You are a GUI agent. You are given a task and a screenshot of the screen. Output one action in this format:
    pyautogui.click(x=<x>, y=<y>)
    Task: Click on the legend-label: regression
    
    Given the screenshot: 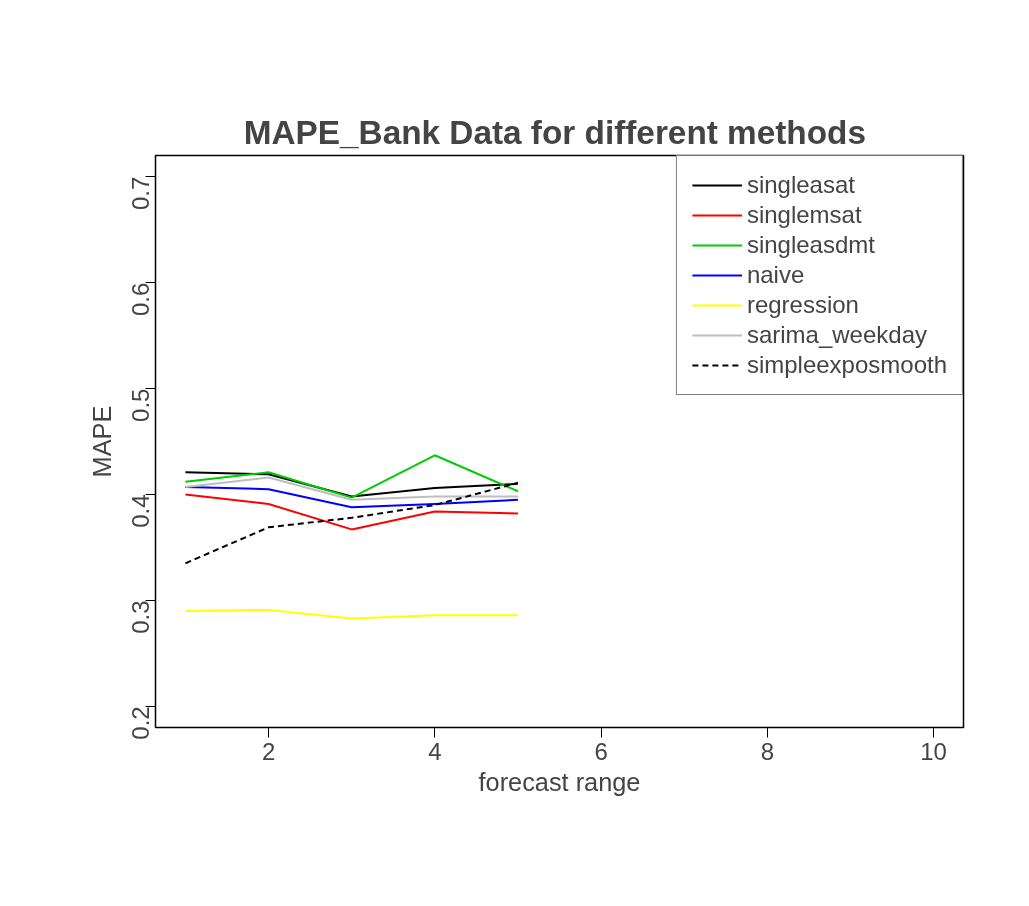 What is the action you would take?
    pyautogui.click(x=802, y=305)
    